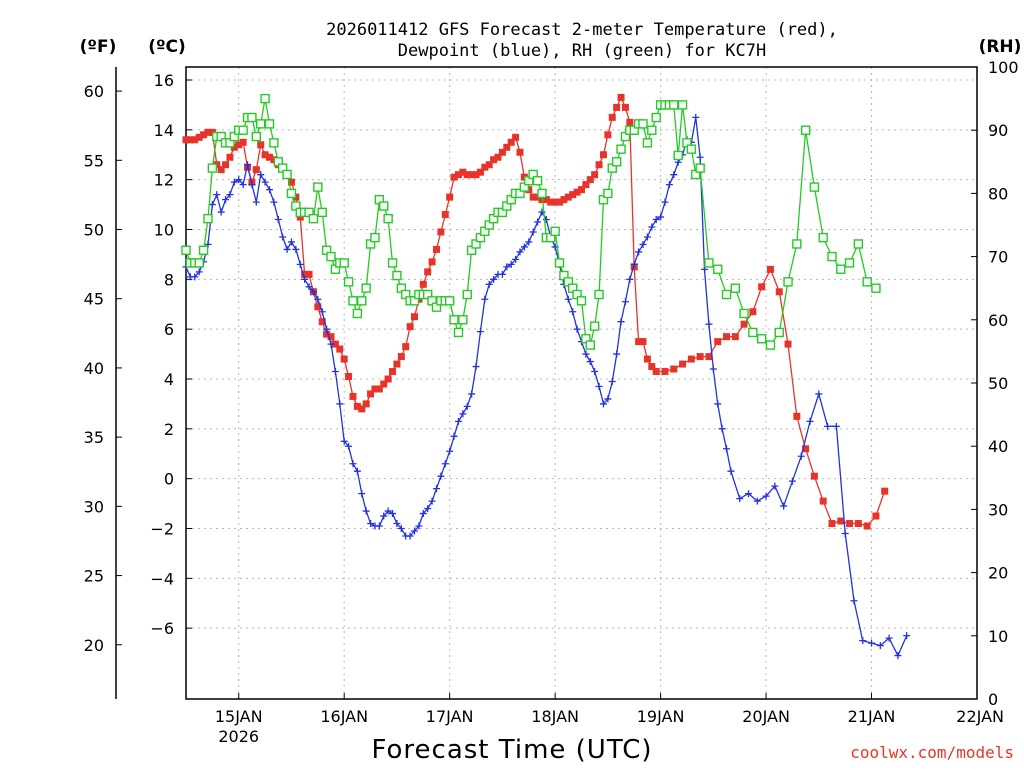 This screenshot has width=1024, height=773. What do you see at coordinates (94, 230) in the screenshot?
I see `fahrenheit-tick-label: 50` at bounding box center [94, 230].